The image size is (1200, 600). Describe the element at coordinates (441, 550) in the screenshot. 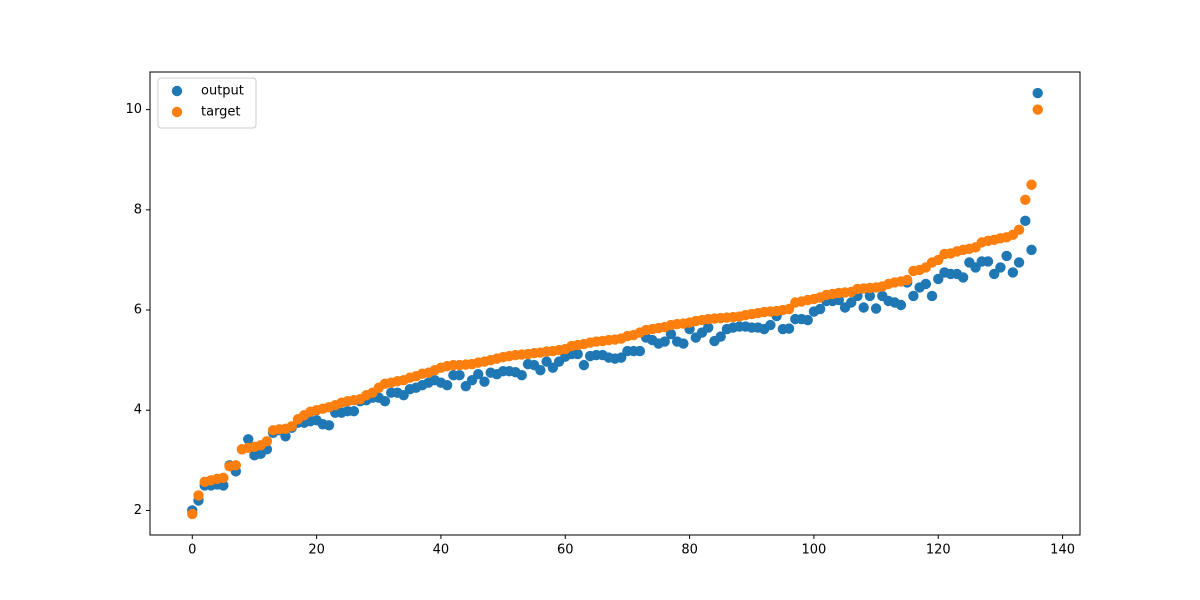

I see `x-tick-label: 40` at that location.